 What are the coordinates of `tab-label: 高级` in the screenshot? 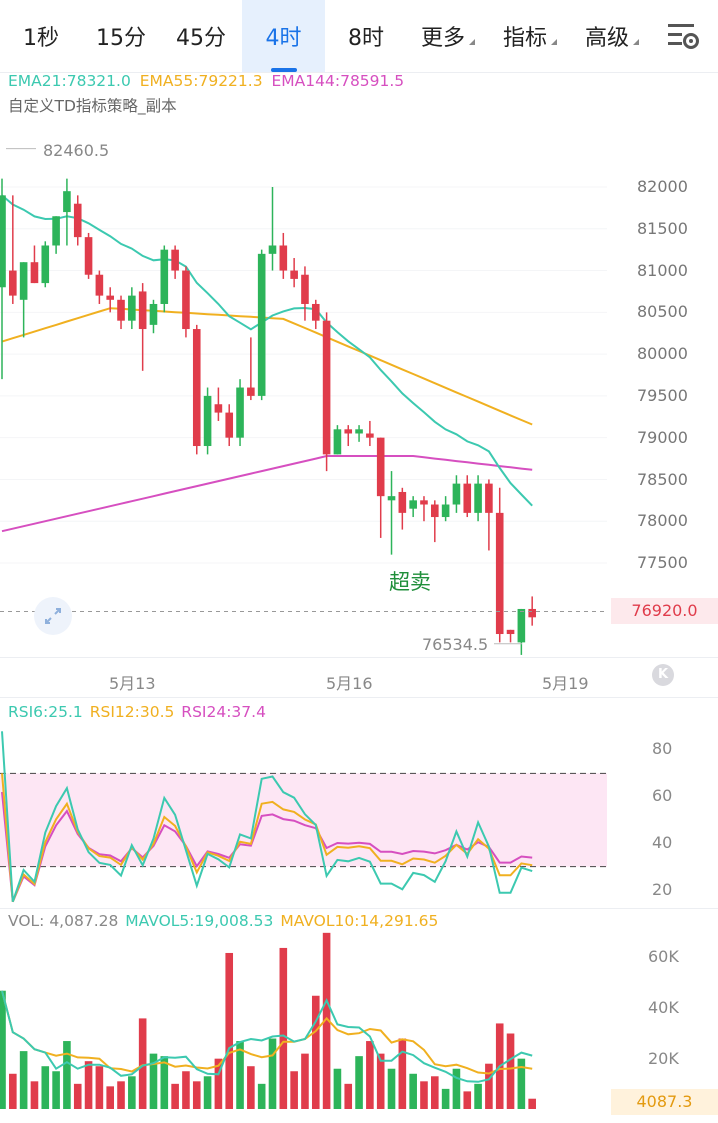 It's located at (606, 38).